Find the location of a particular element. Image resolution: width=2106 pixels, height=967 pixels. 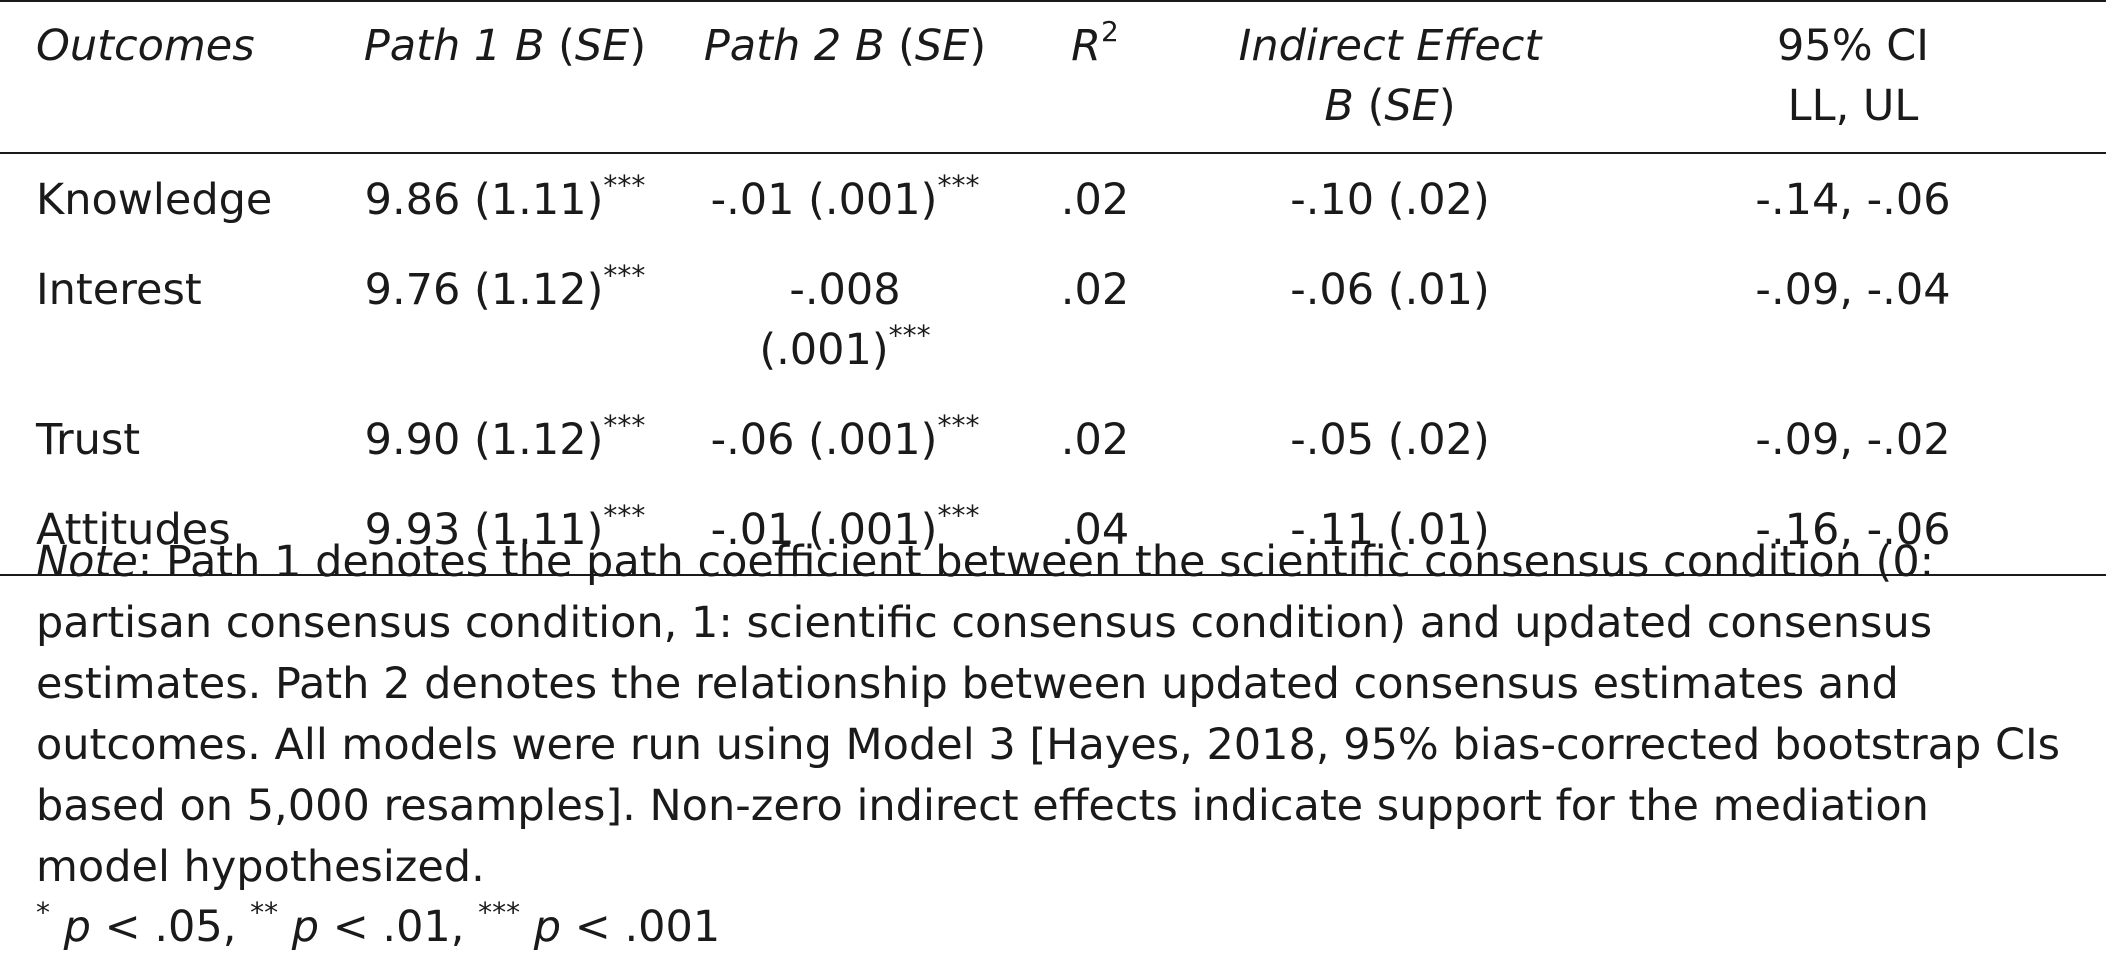

header-path2: Path 2 B (SE) is located at coordinates (845, 77).